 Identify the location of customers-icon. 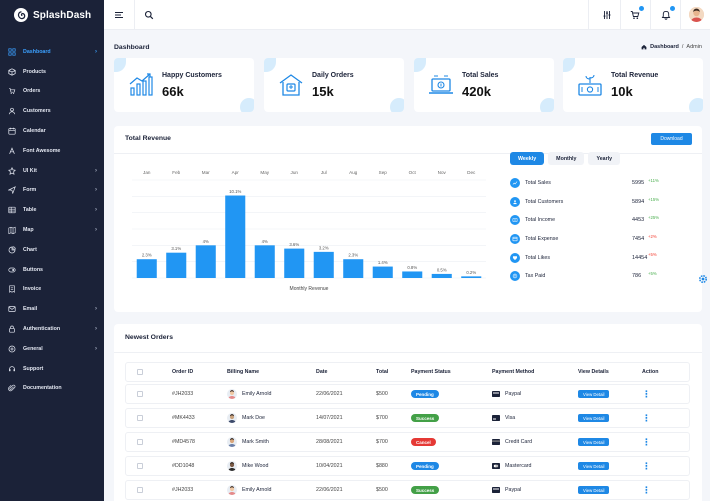
(11, 111).